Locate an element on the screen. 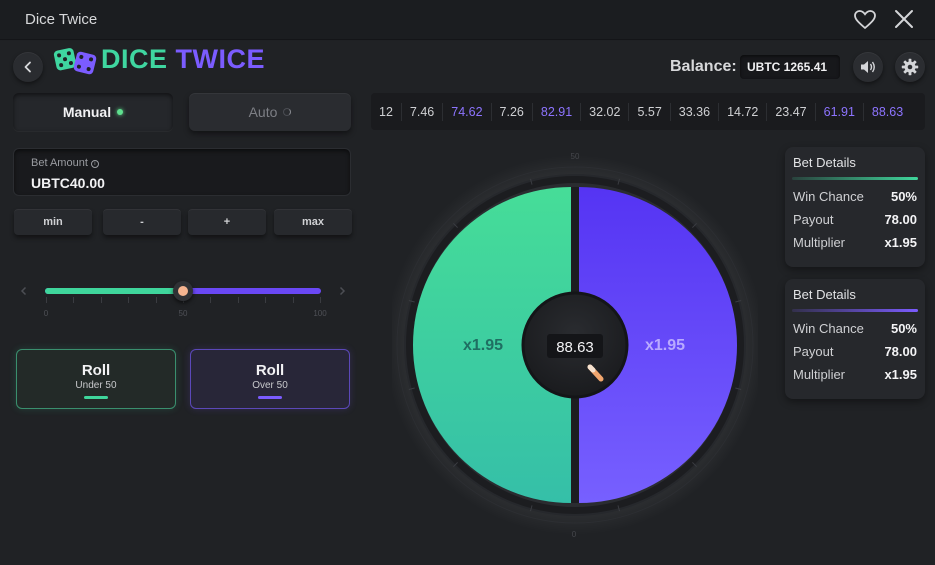  increase-button: + is located at coordinates (227, 222).